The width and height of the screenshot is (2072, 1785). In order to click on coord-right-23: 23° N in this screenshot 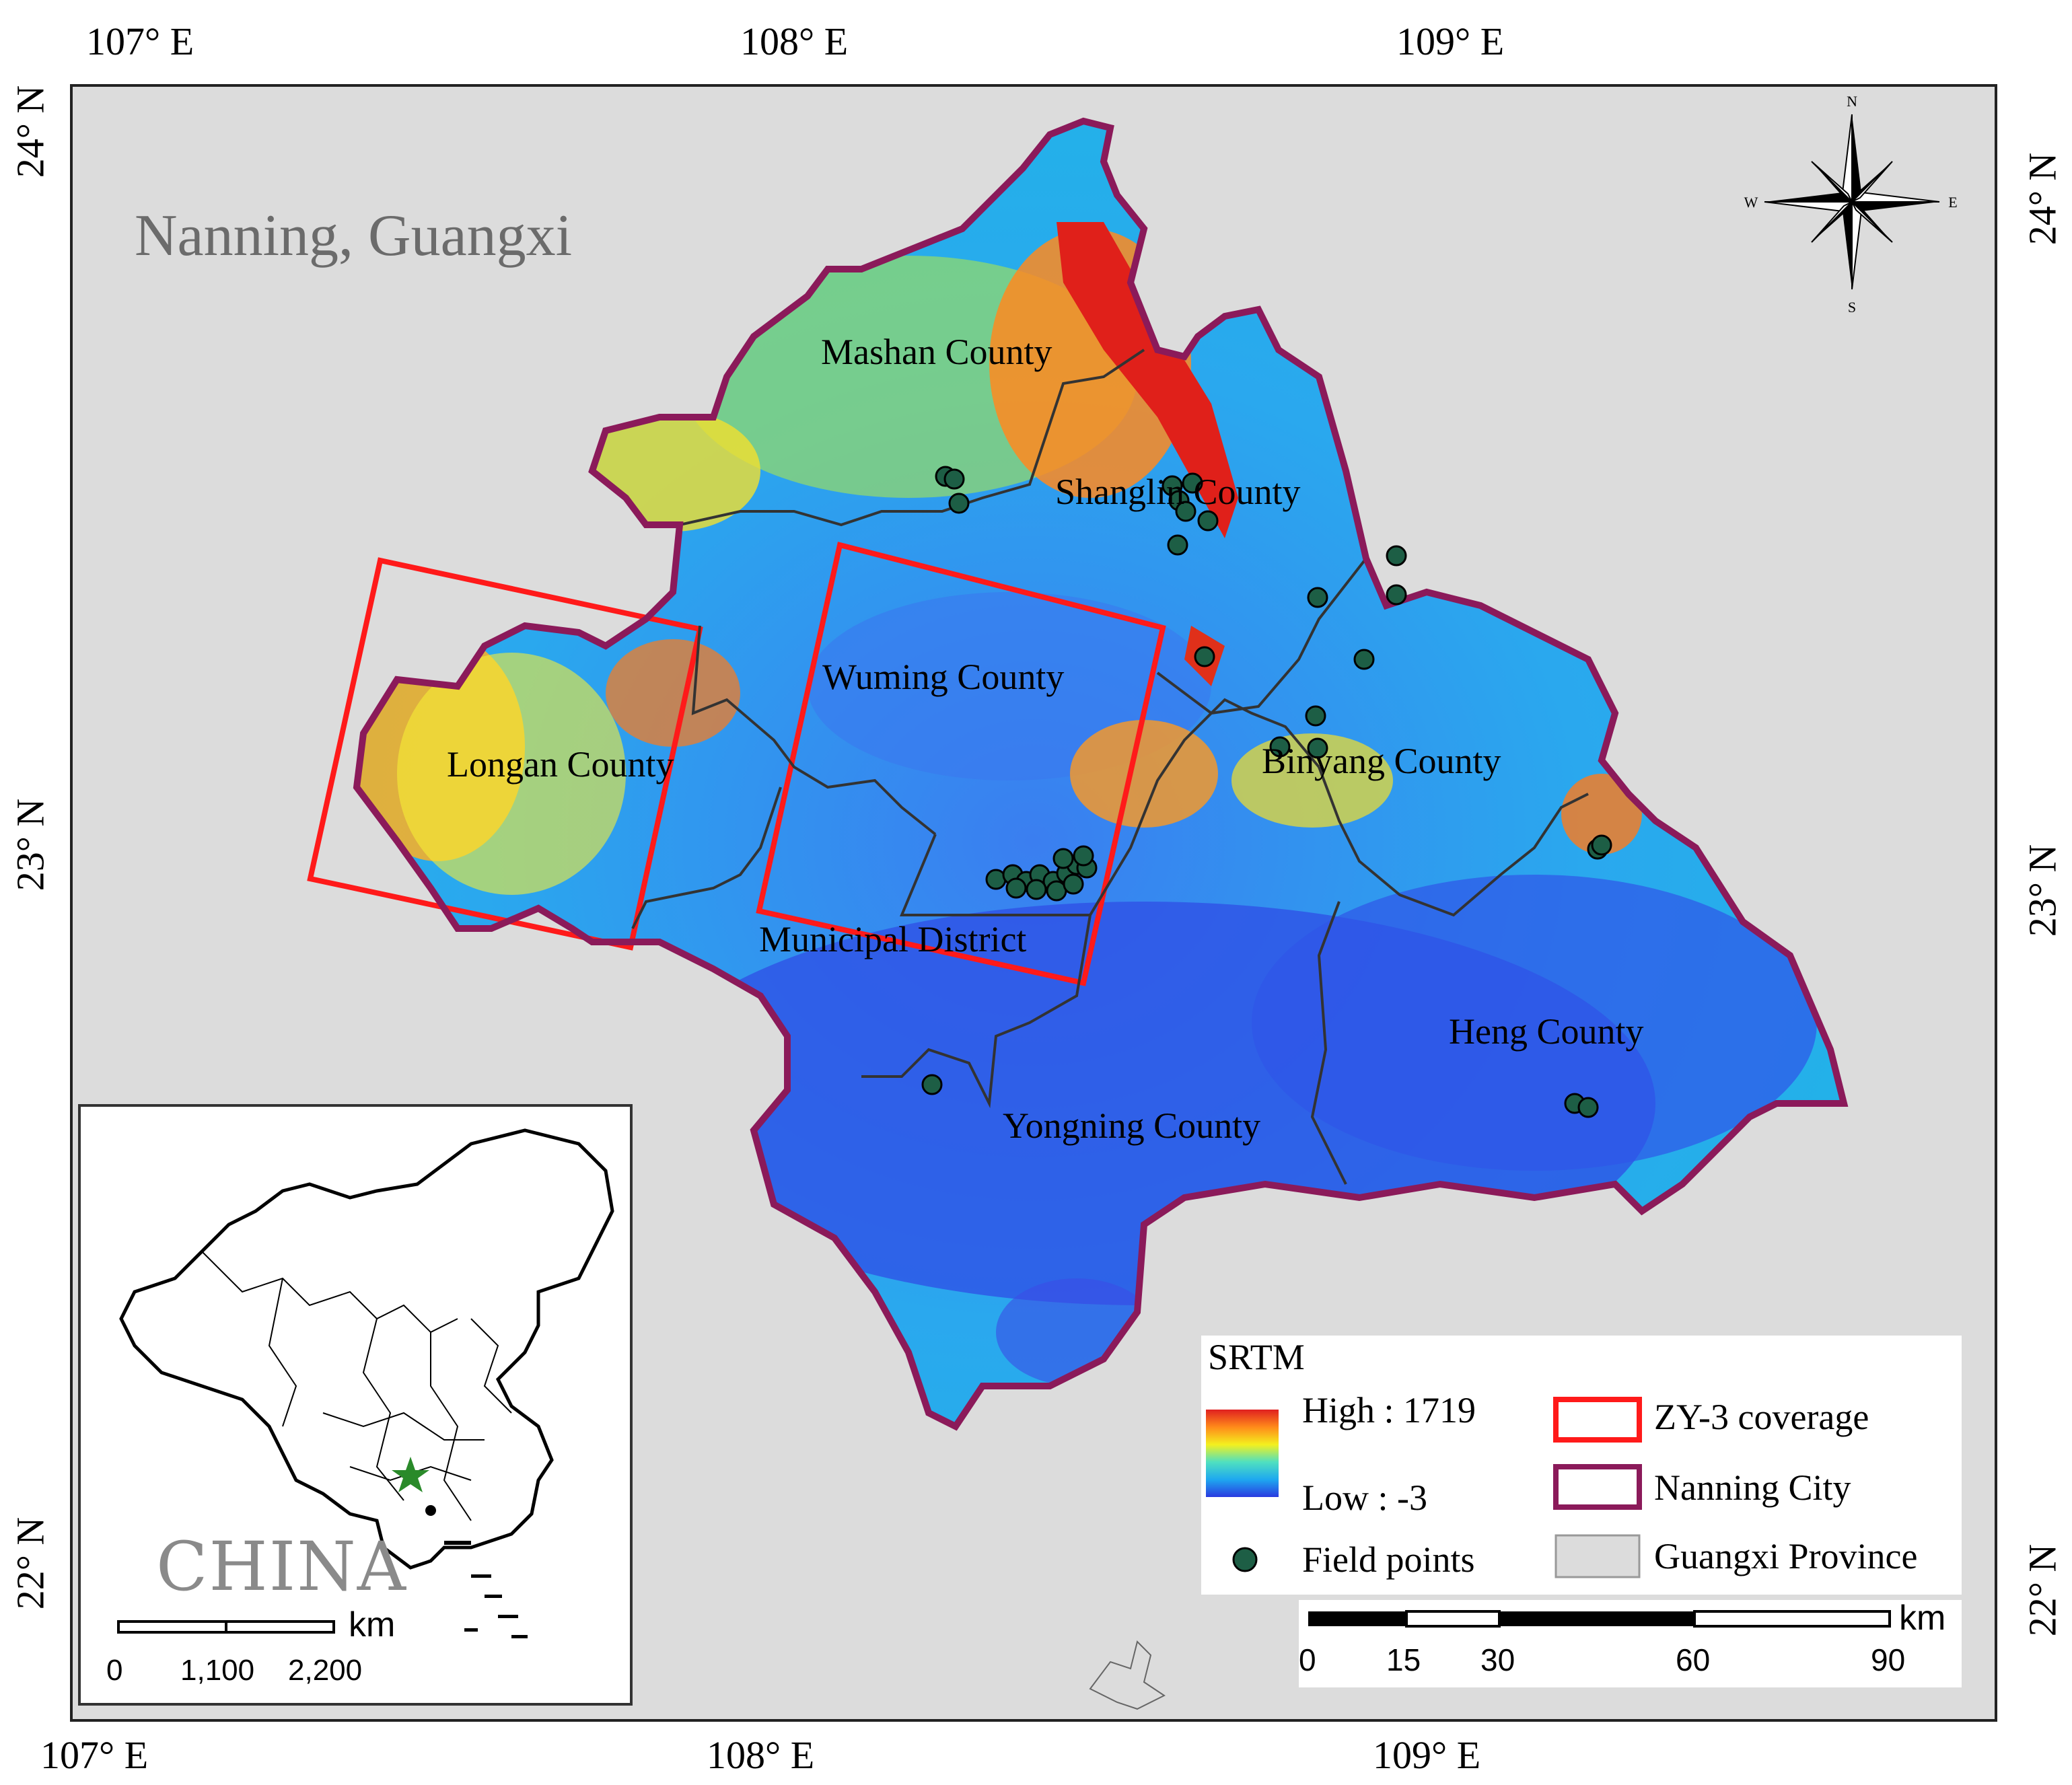, I will do `click(2042, 890)`.